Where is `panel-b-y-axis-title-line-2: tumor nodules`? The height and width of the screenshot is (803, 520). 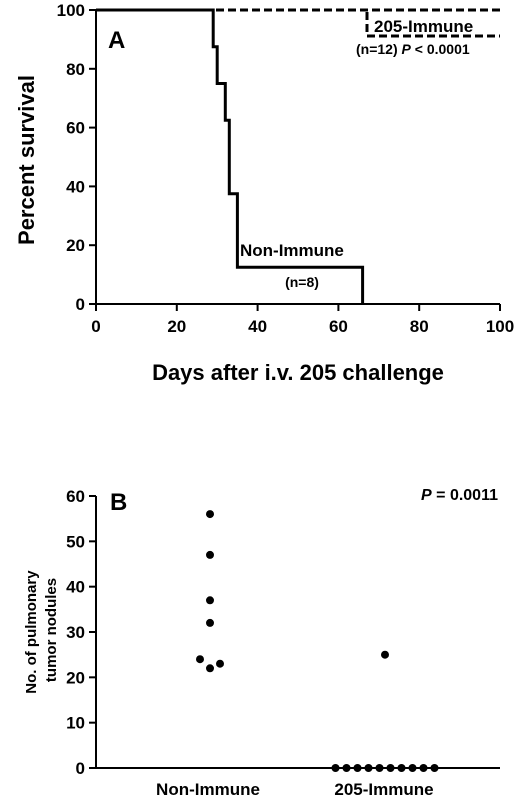
panel-b-y-axis-title-line-2: tumor nodules is located at coordinates (51, 630).